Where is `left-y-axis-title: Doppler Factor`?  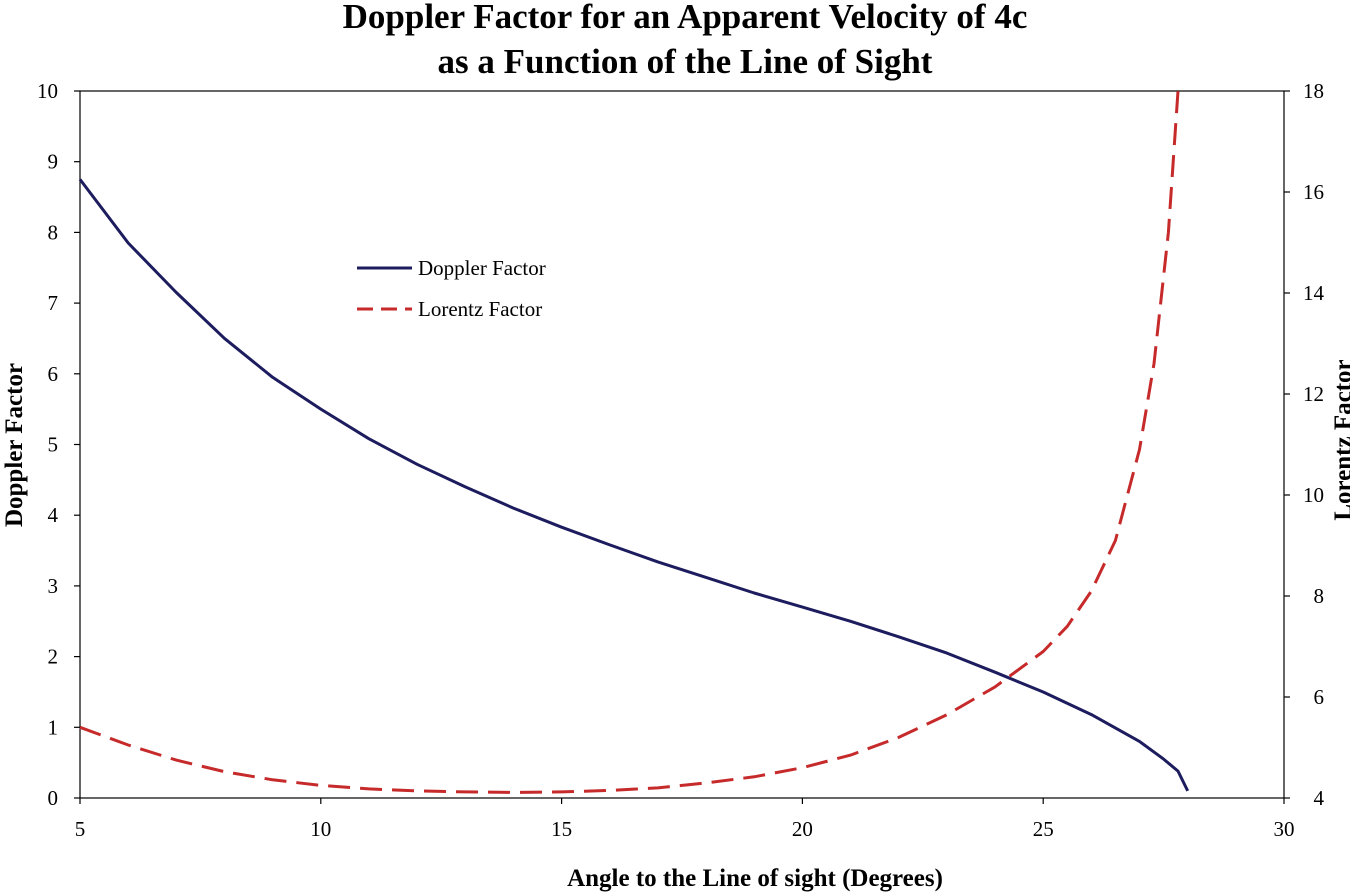
left-y-axis-title: Doppler Factor is located at coordinates (14, 445).